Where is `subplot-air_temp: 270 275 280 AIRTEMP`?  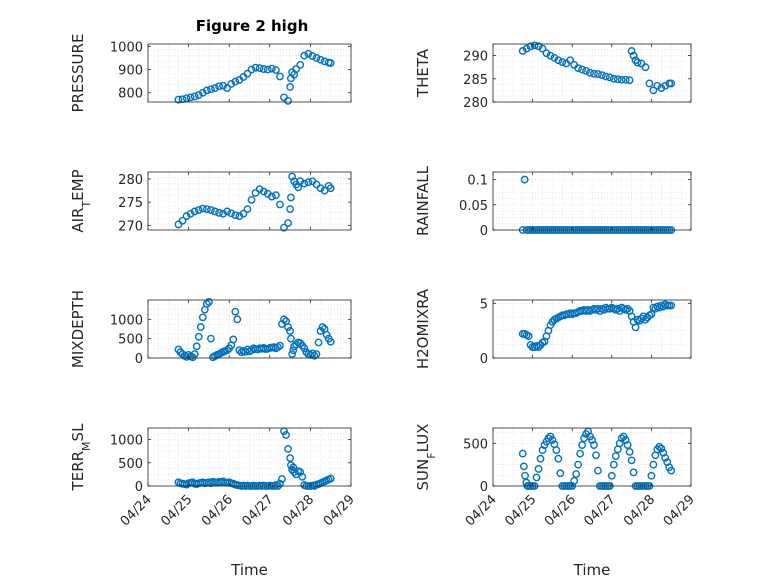
subplot-air_temp: 270 275 280 AIRTEMP is located at coordinates (210, 201).